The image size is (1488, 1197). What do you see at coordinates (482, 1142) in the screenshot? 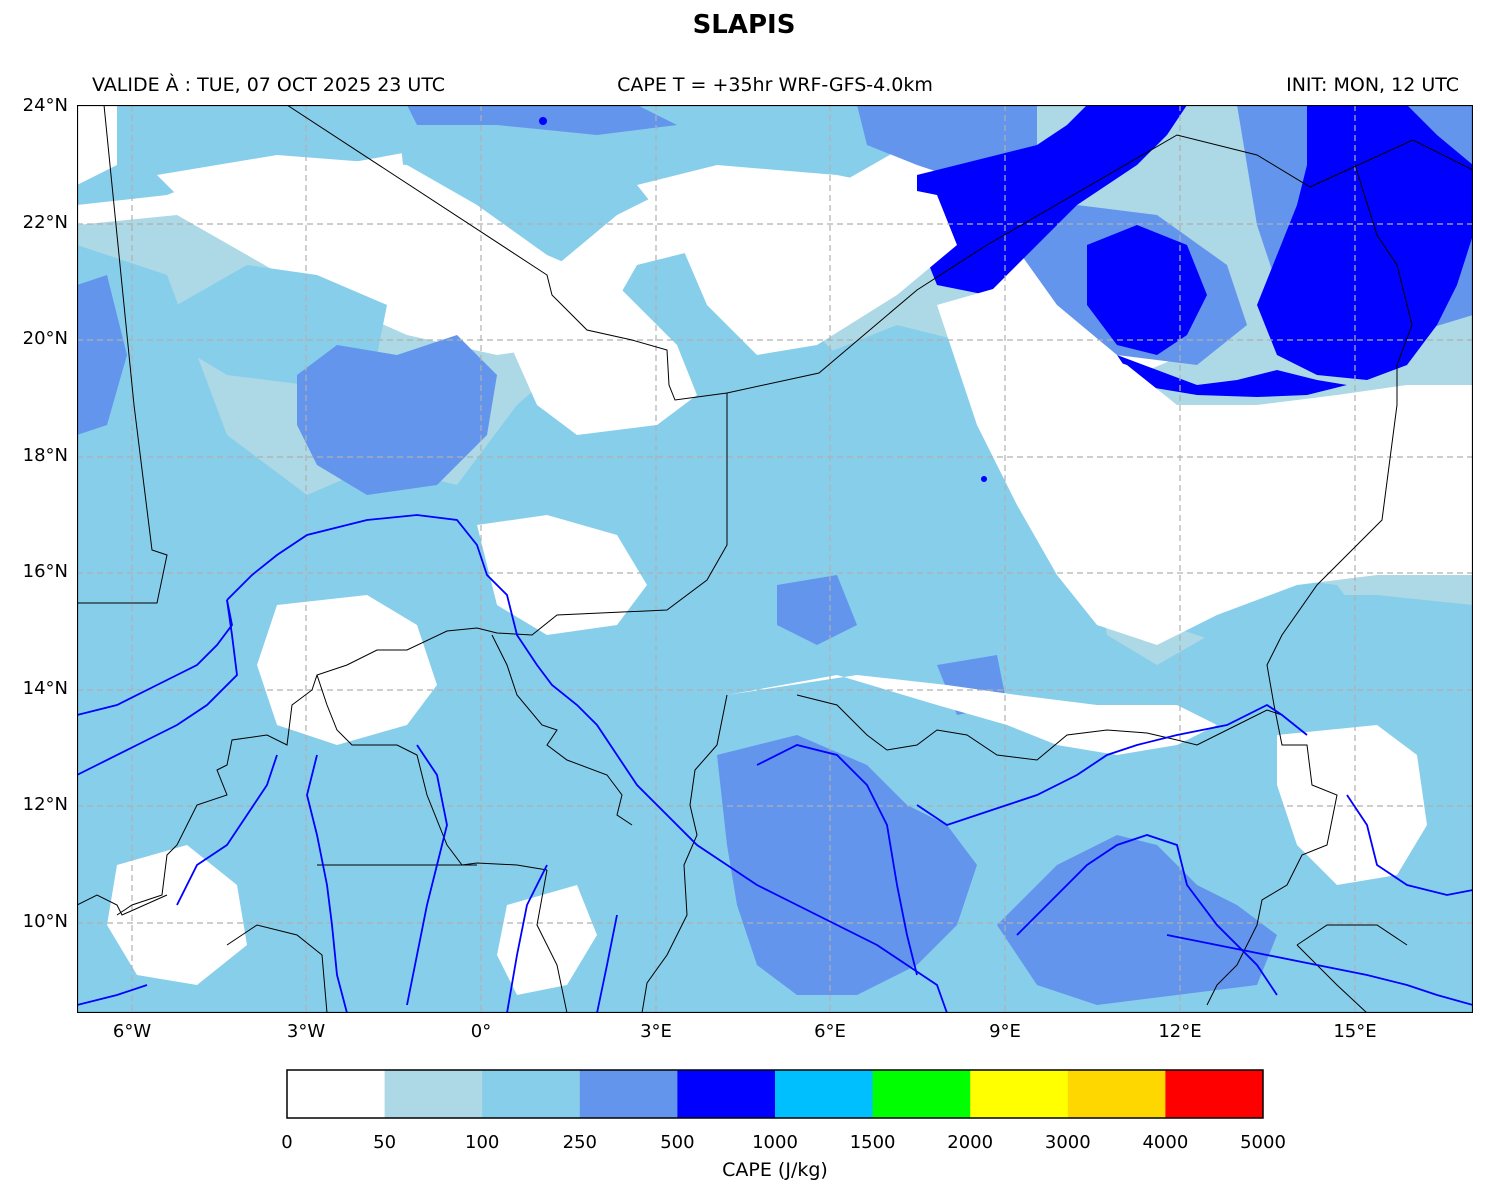
I see `colorbar-tick-label: 100` at bounding box center [482, 1142].